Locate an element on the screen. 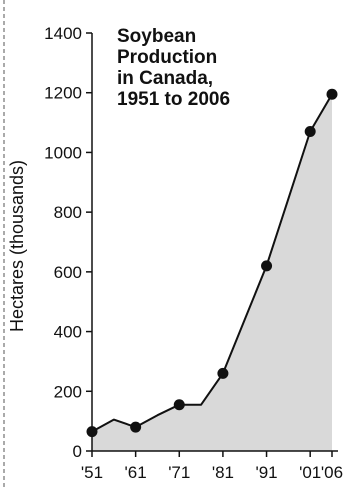 Image resolution: width=359 pixels, height=492 pixels. y-ticks: 0 200 400 600 800 1000 1200 1400 is located at coordinates (68, 242).